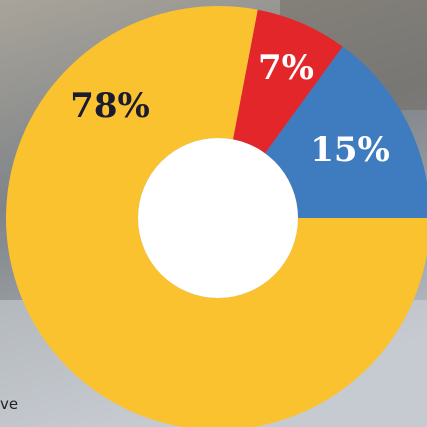  I want to click on donut-hole, so click(218, 218).